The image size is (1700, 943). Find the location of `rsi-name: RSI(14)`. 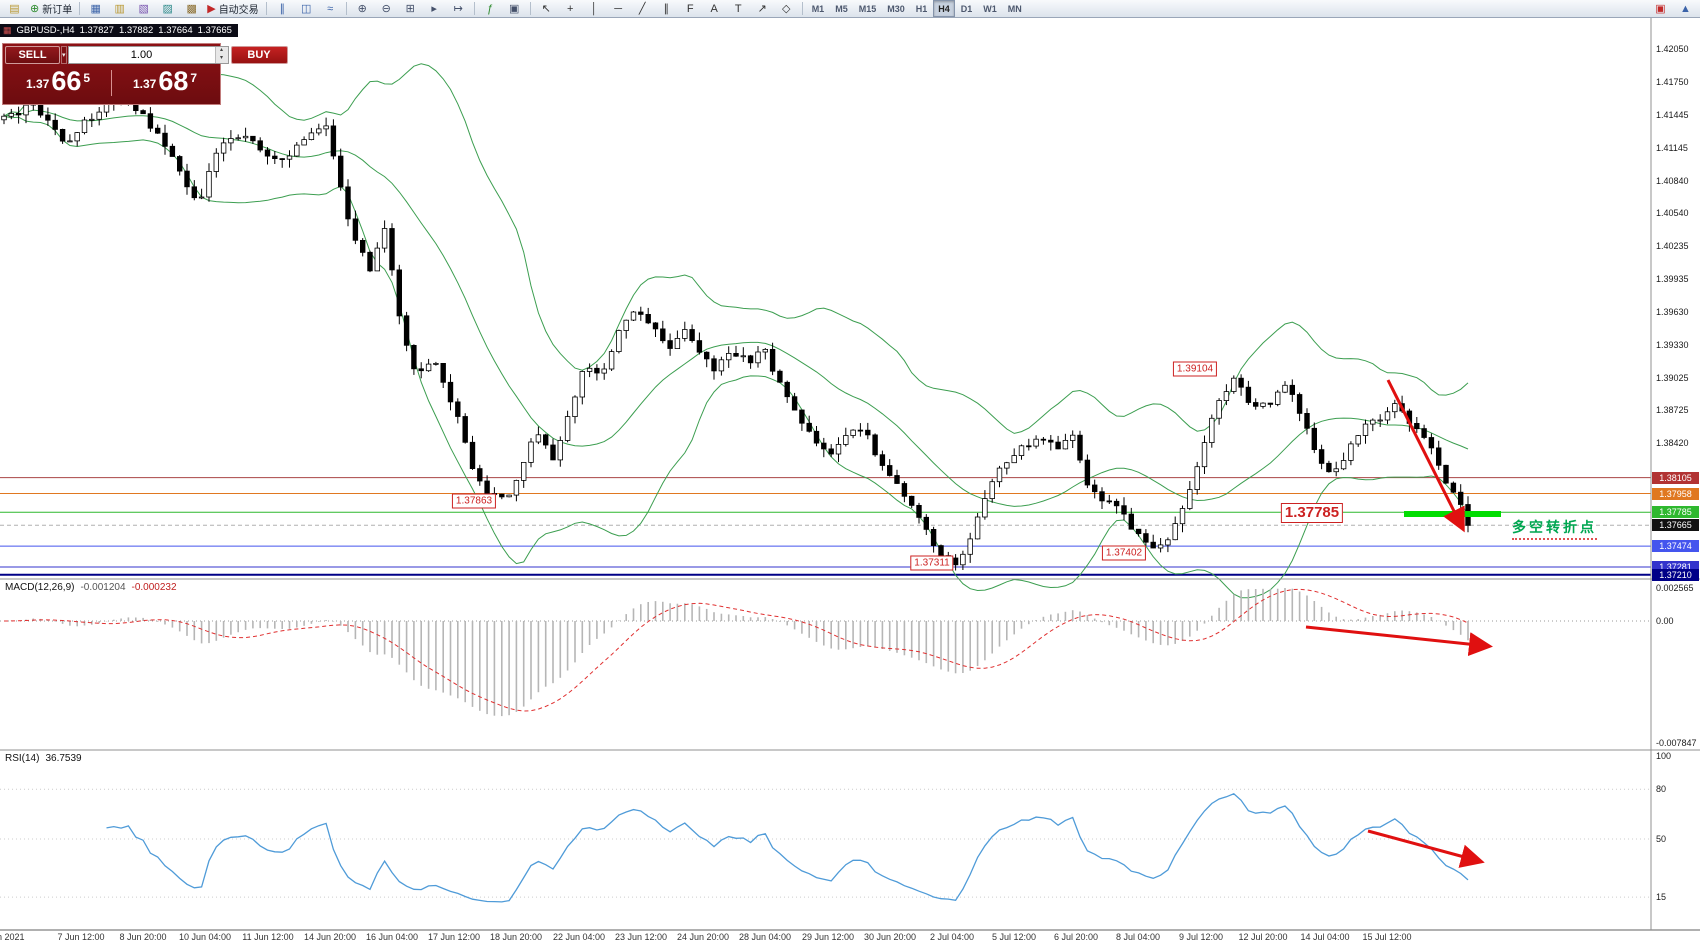

rsi-name: RSI(14) is located at coordinates (22, 758).